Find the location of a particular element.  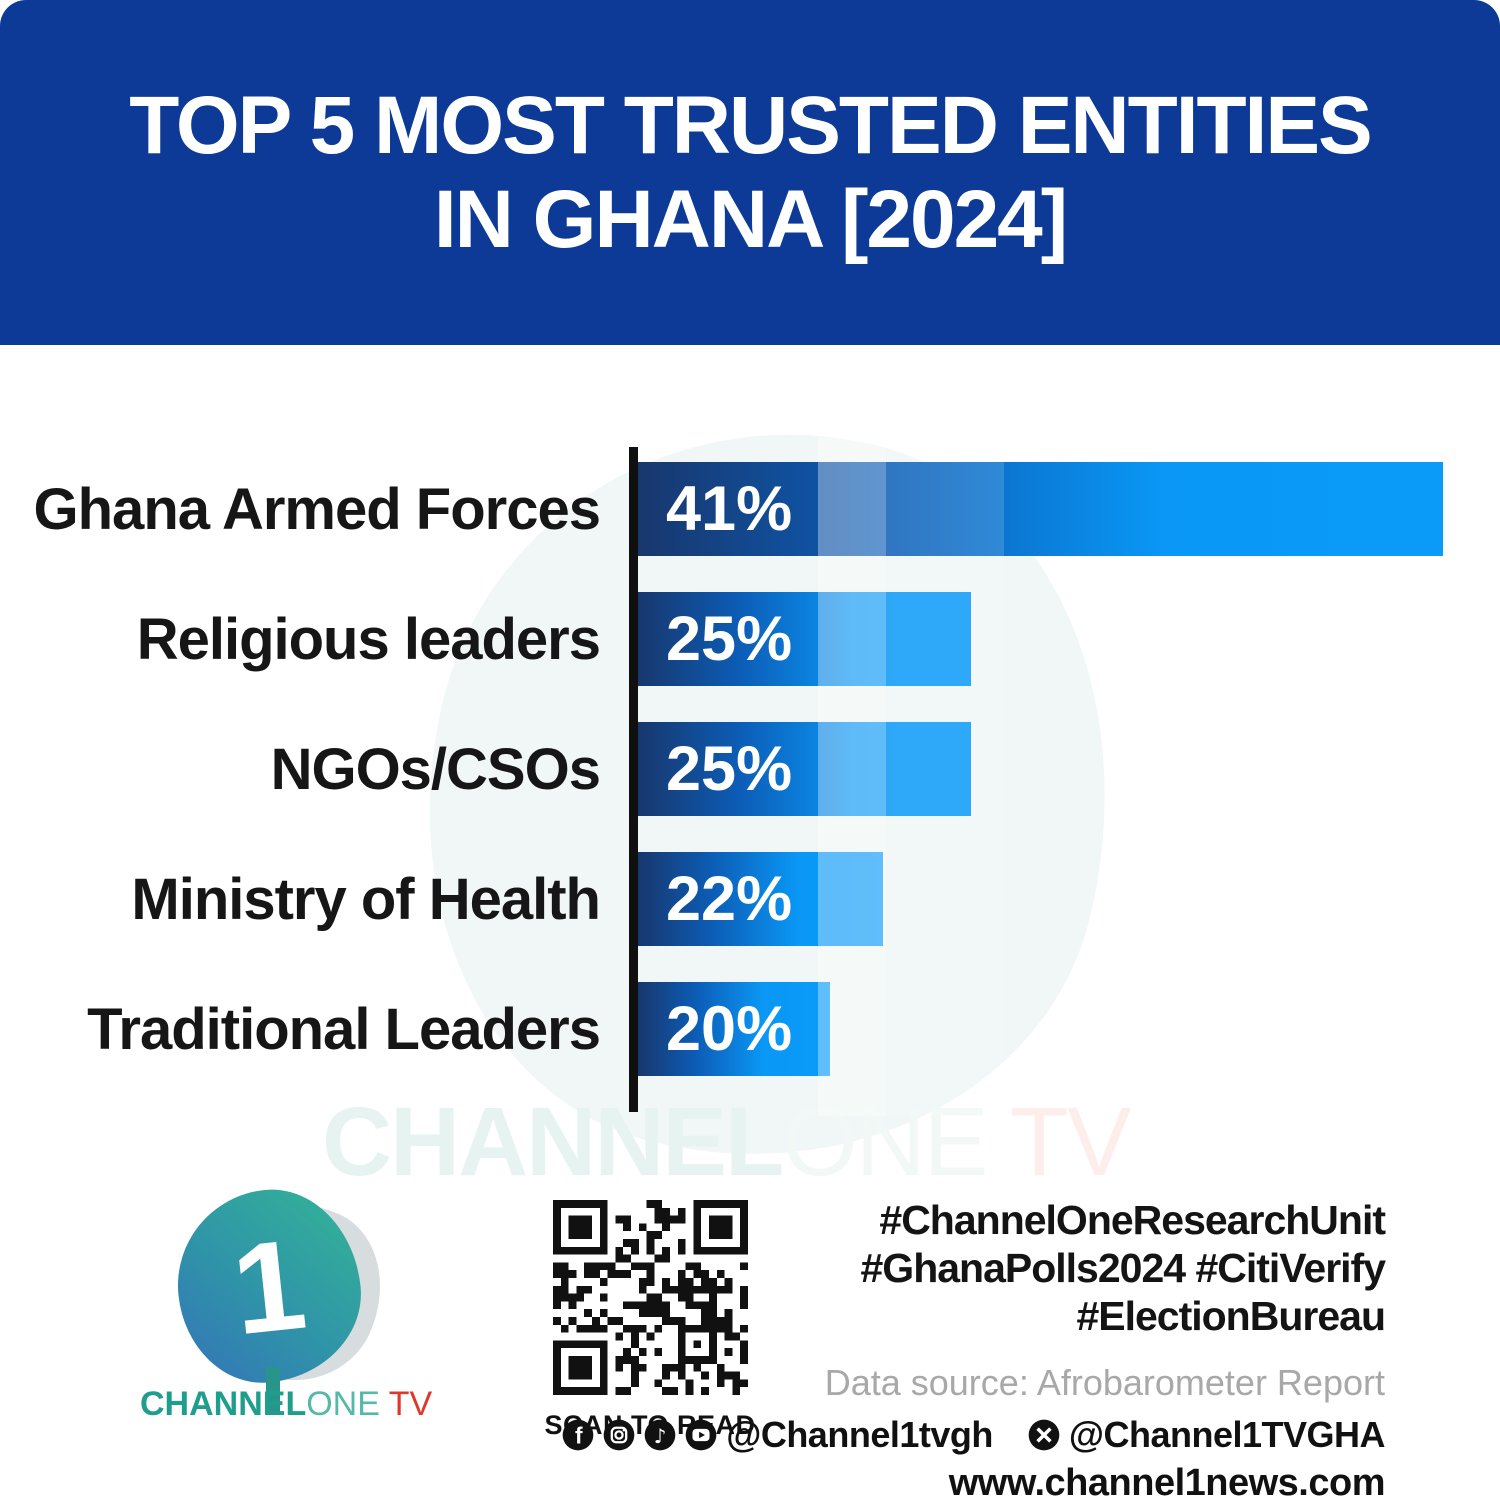

bar: 22% is located at coordinates (760, 899).